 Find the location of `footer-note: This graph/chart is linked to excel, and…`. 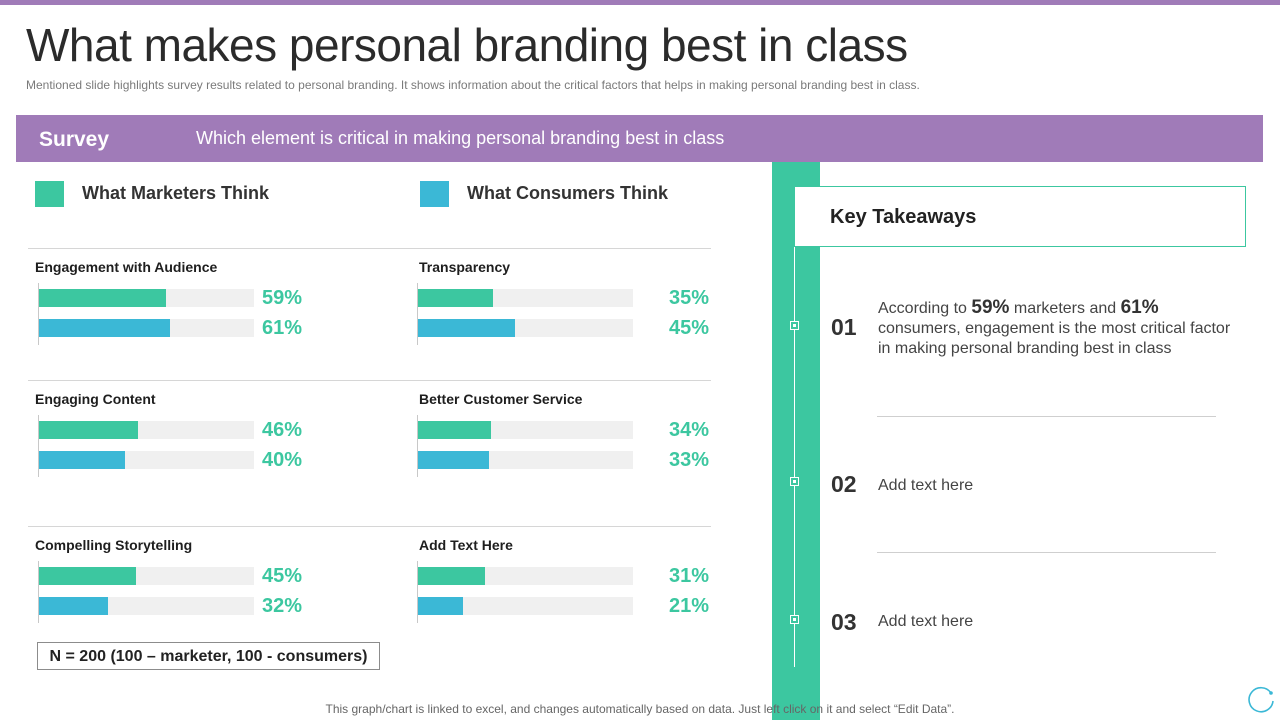

footer-note: This graph/chart is linked to excel, and… is located at coordinates (640, 709).